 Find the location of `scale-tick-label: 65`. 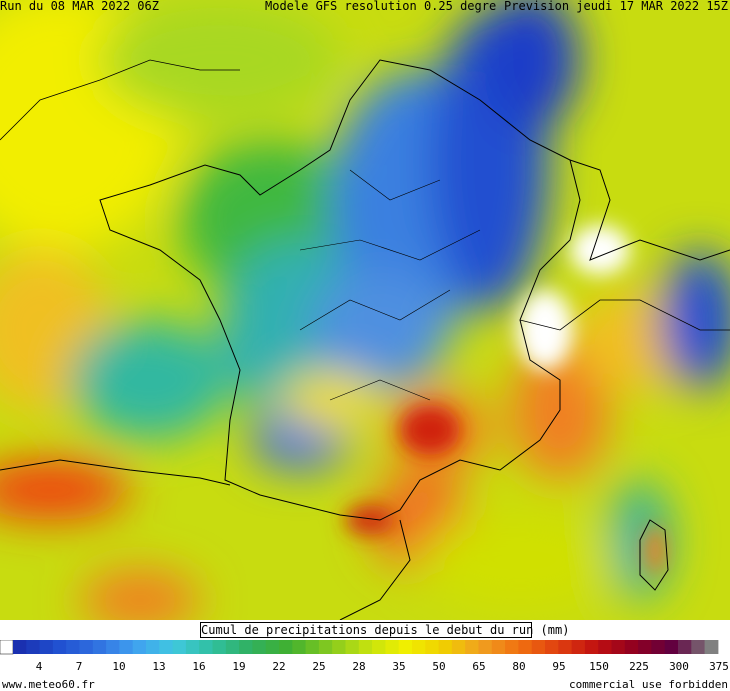

scale-tick-label: 65 is located at coordinates (479, 666).